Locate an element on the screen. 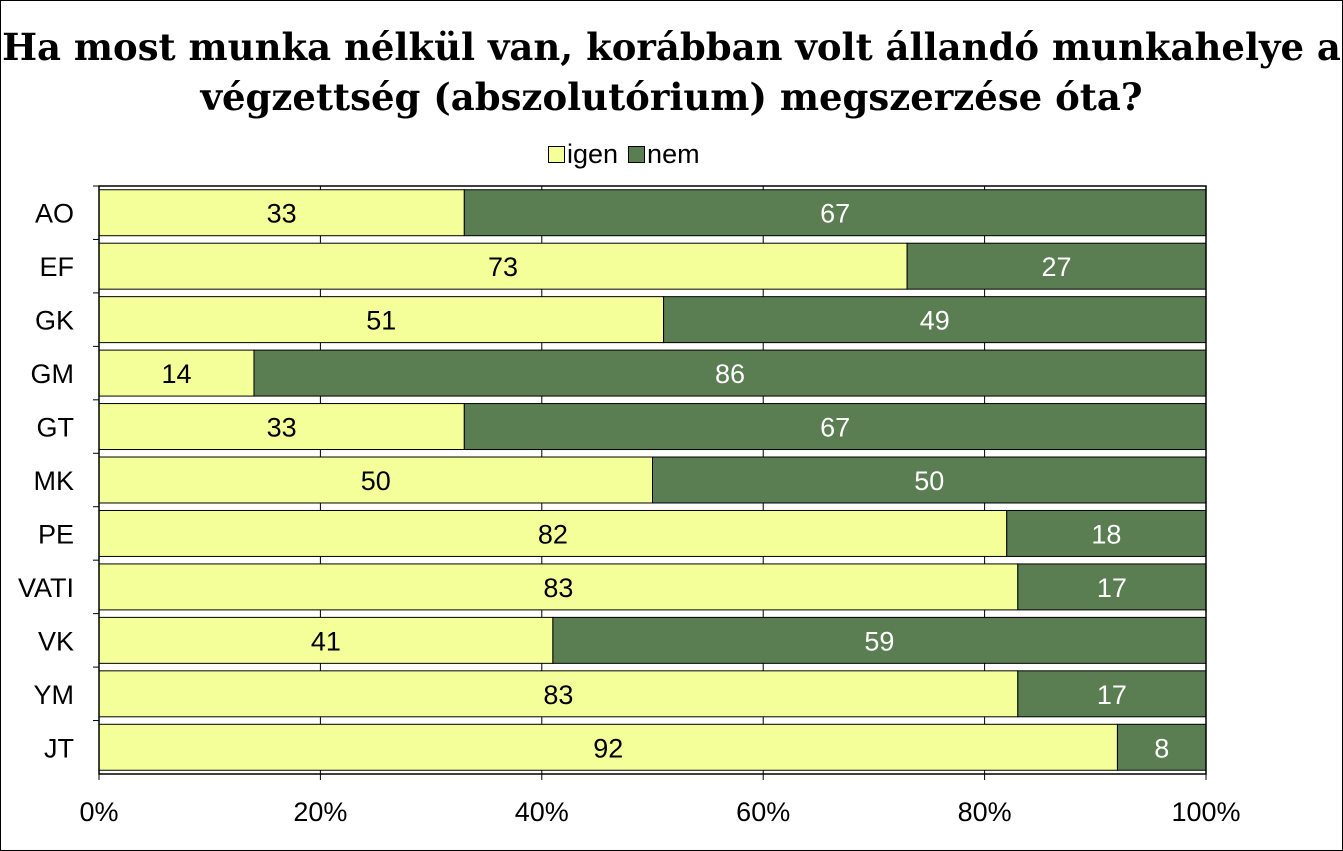  data-label-igen: 73 is located at coordinates (503, 267).